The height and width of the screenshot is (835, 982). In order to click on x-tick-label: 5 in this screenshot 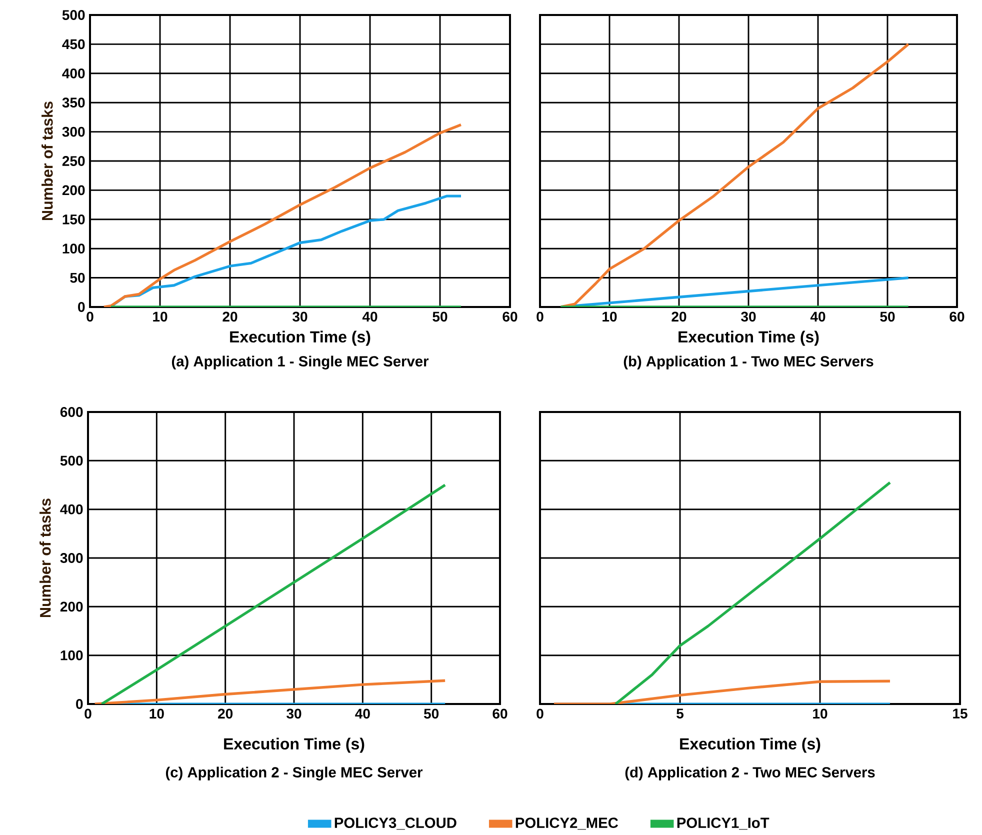, I will do `click(680, 713)`.